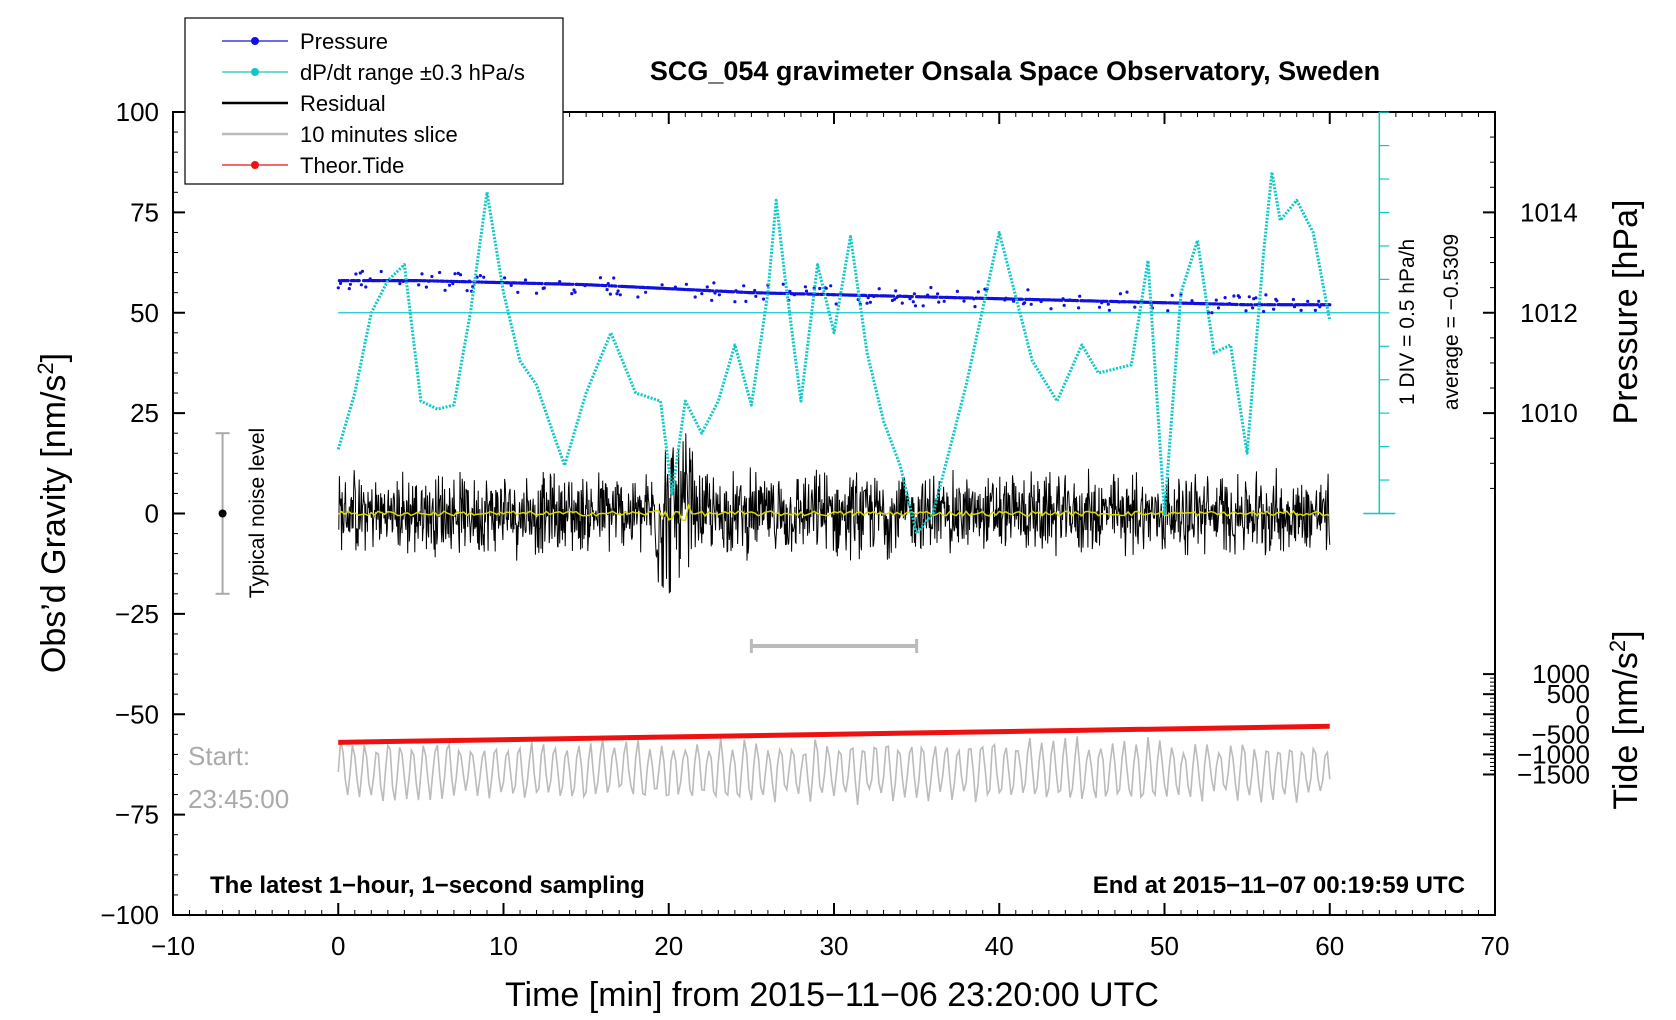  Describe the element at coordinates (1553, 754) in the screenshot. I see `tide-tick-label: −1000` at that location.